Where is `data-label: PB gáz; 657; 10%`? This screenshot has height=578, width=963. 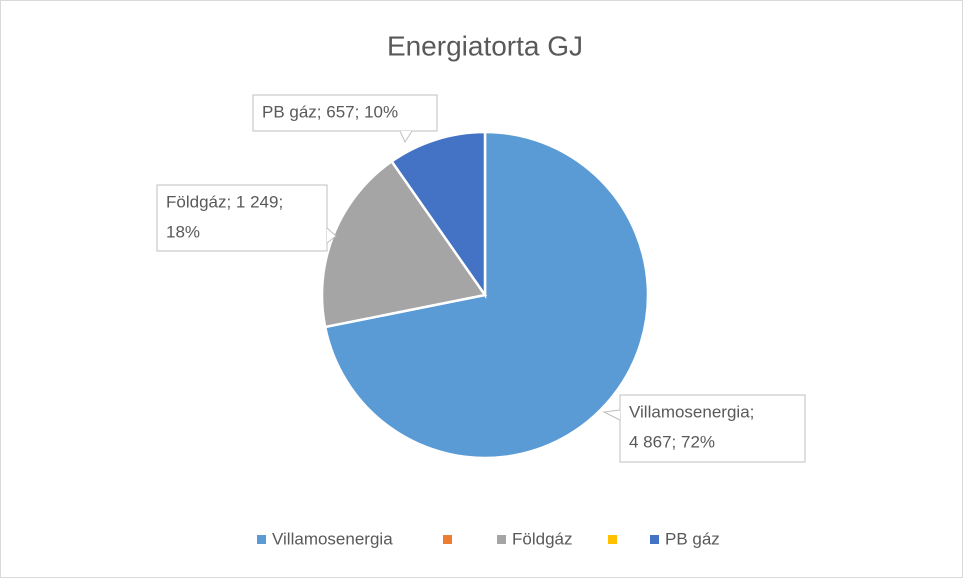 data-label: PB gáz; 657; 10% is located at coordinates (330, 111).